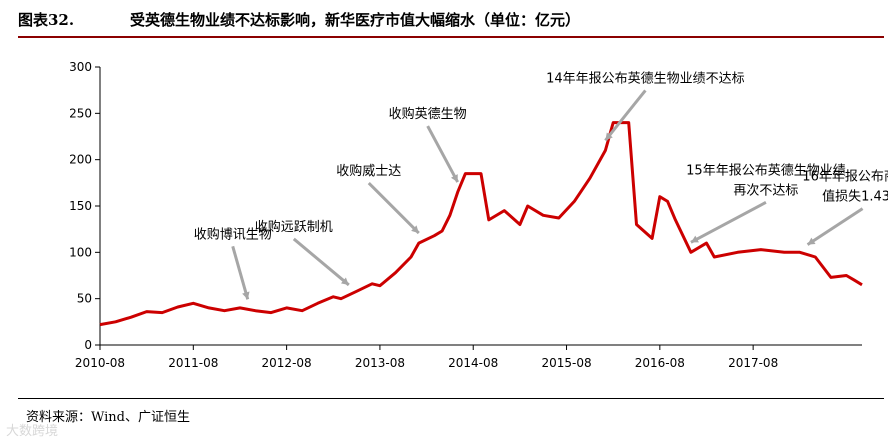  Describe the element at coordinates (451, 37) in the screenshot. I see `header-divider` at that location.